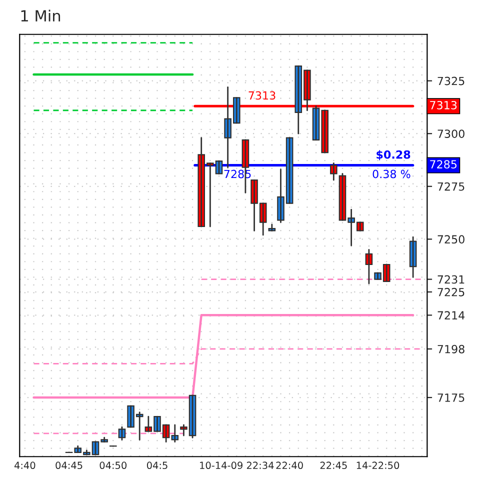  What do you see at coordinates (443, 164) in the screenshot?
I see `ref-line-label: 7285` at bounding box center [443, 164].